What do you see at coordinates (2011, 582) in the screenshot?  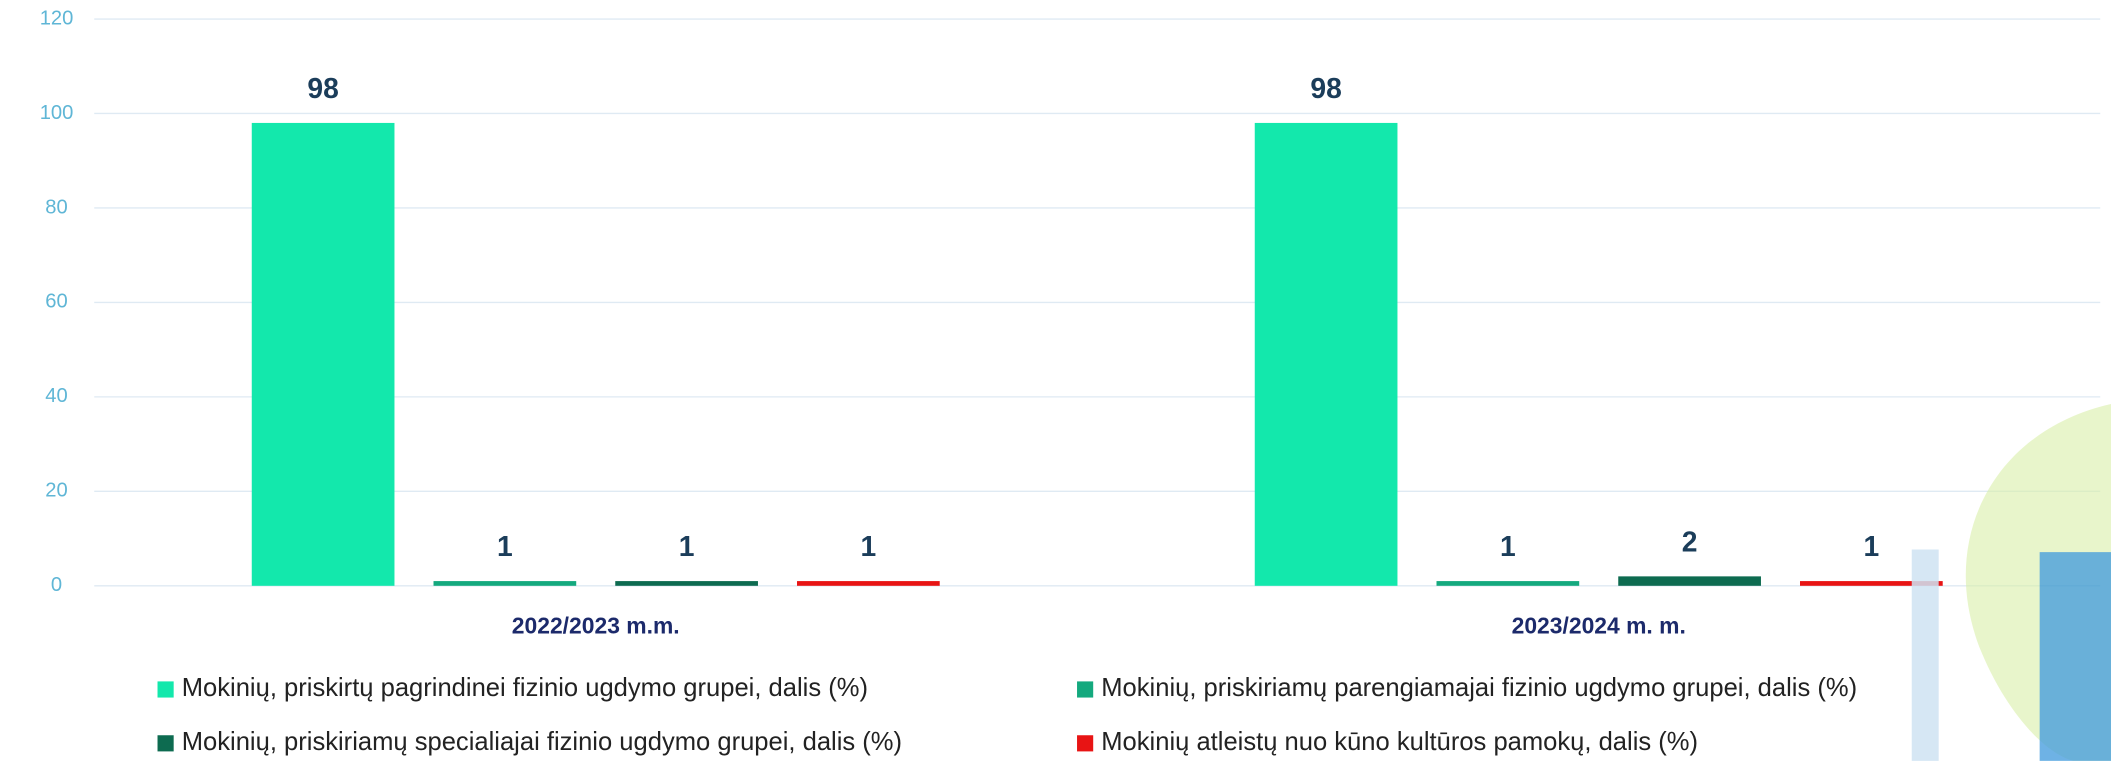 I see `logo-decoration` at bounding box center [2011, 582].